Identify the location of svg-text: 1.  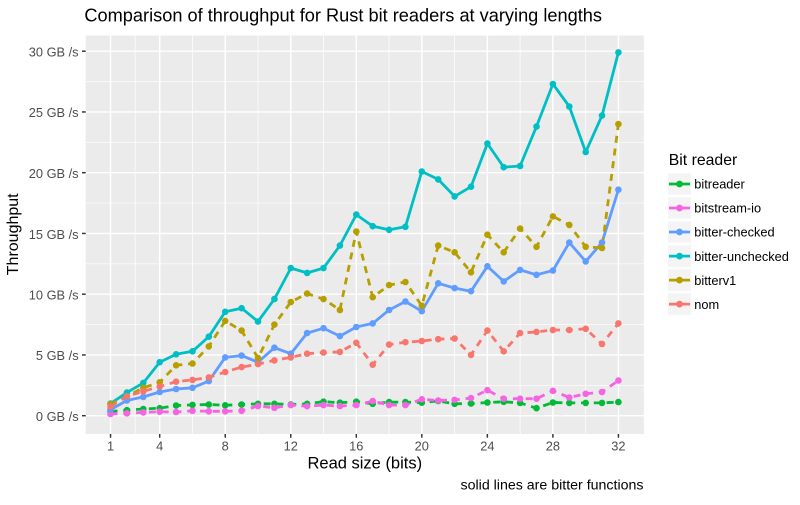
(110, 446).